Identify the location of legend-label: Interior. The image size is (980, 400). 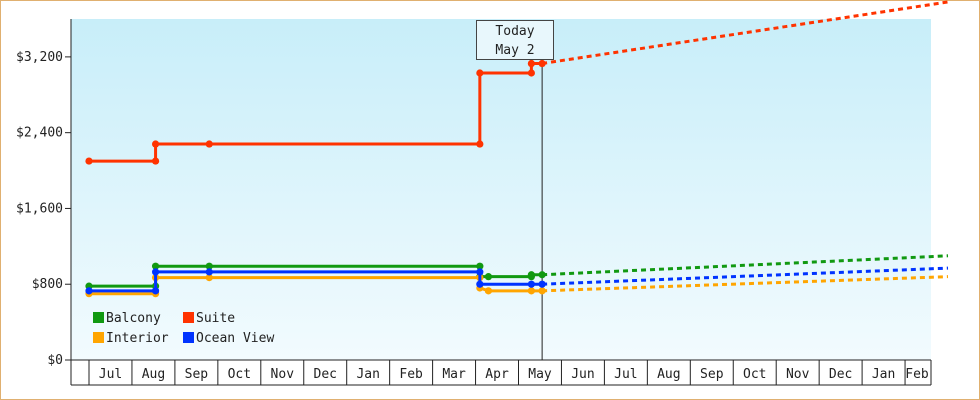
(137, 338).